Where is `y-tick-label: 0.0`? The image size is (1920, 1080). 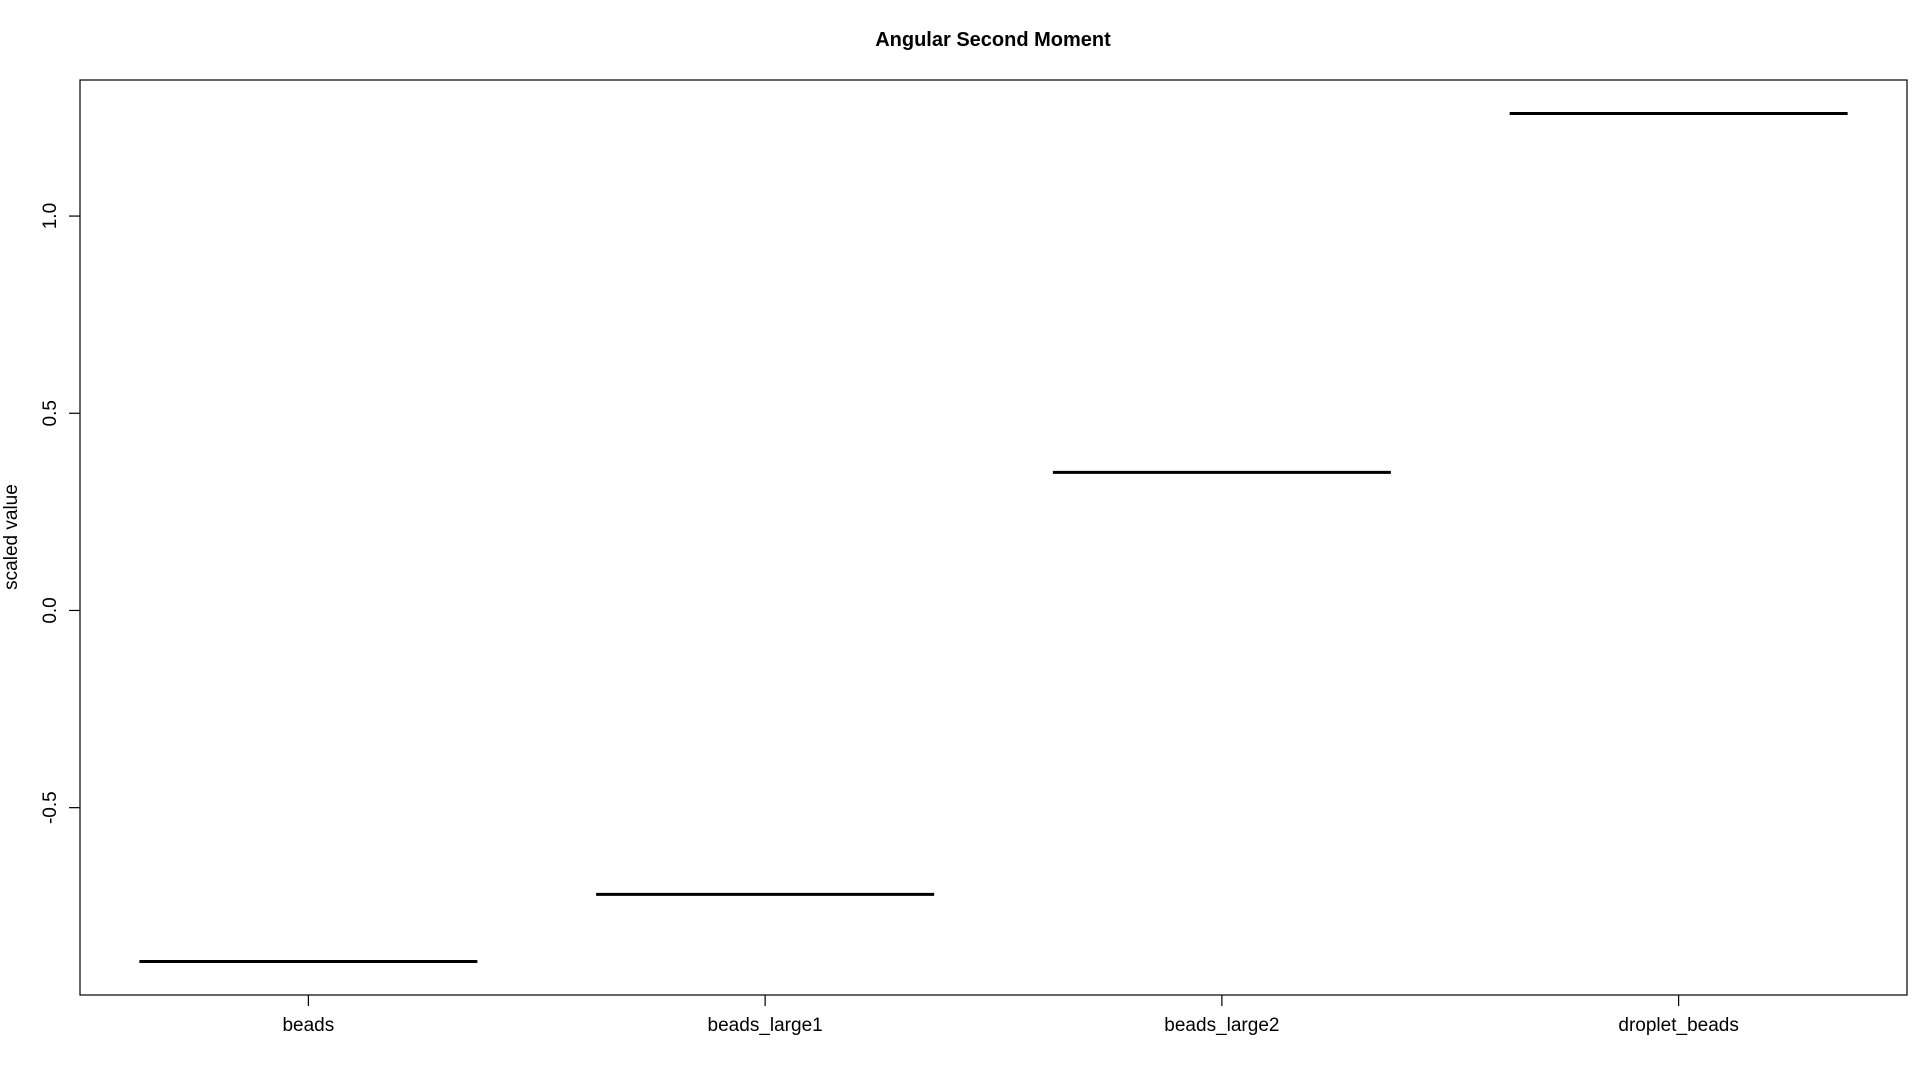 y-tick-label: 0.0 is located at coordinates (50, 610).